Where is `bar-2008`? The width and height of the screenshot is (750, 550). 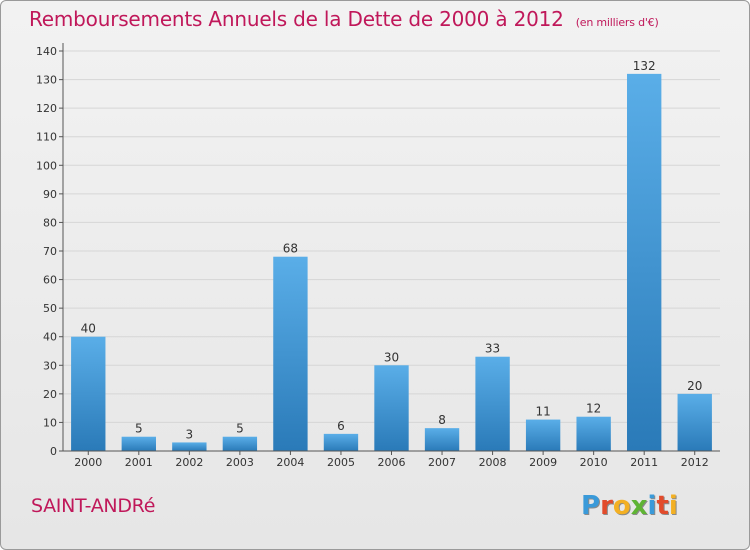 bar-2008 is located at coordinates (492, 403).